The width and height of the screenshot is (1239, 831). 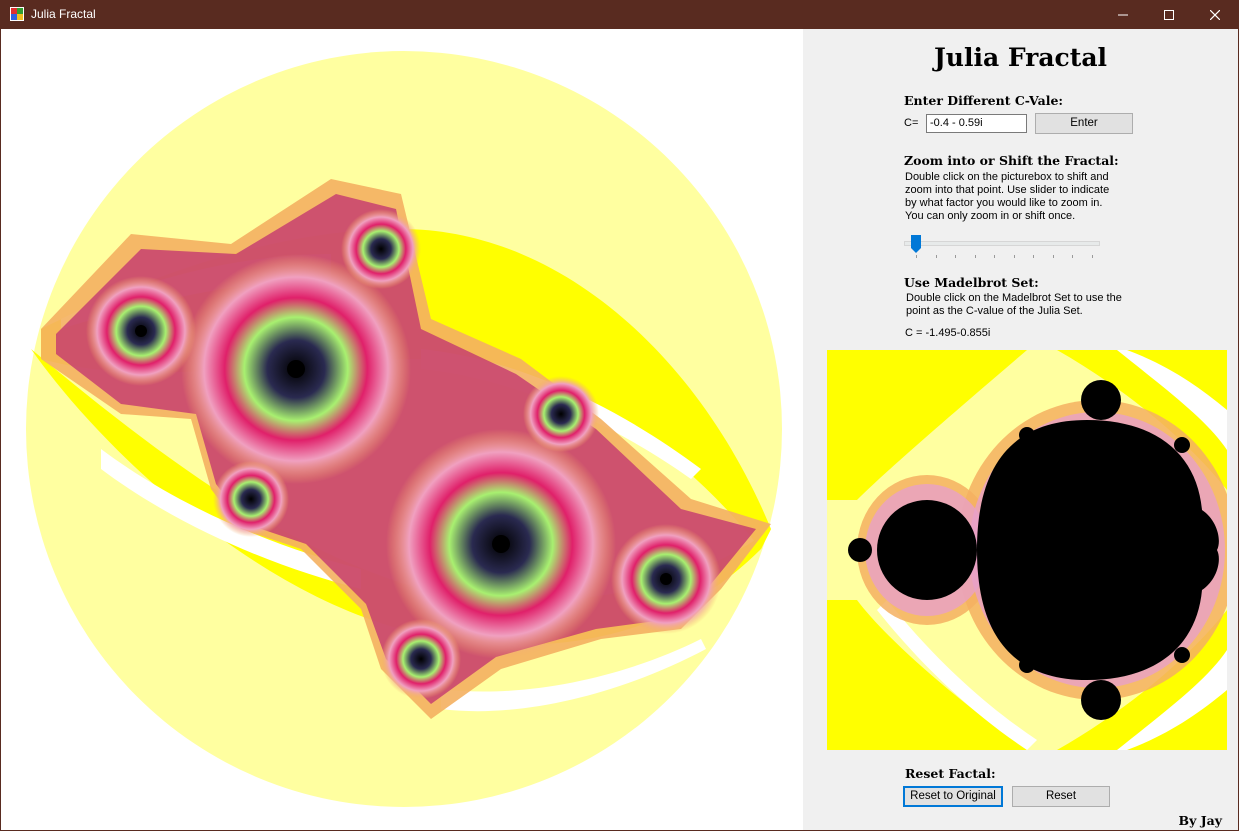 I want to click on close-button, so click(x=1215, y=14).